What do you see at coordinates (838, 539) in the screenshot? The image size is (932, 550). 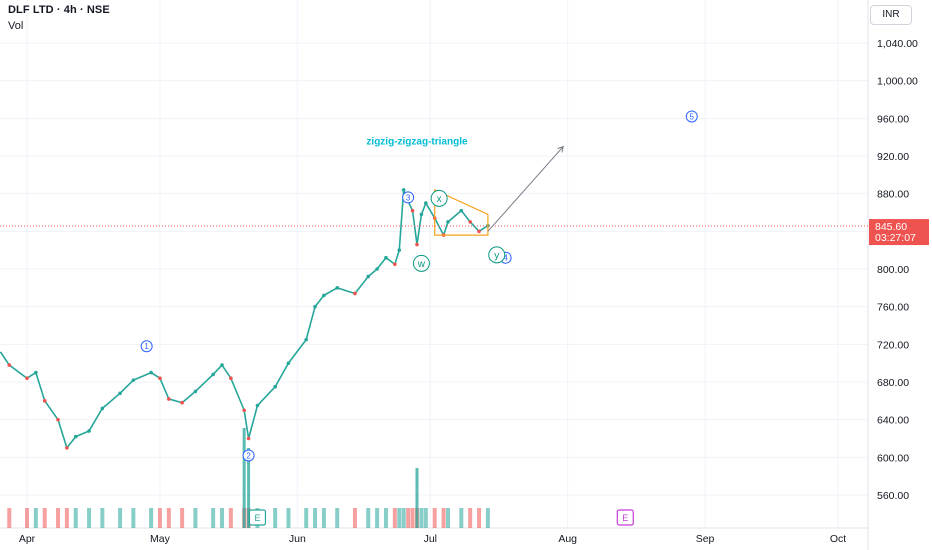 I see `time-axis-tick-label: Oct` at bounding box center [838, 539].